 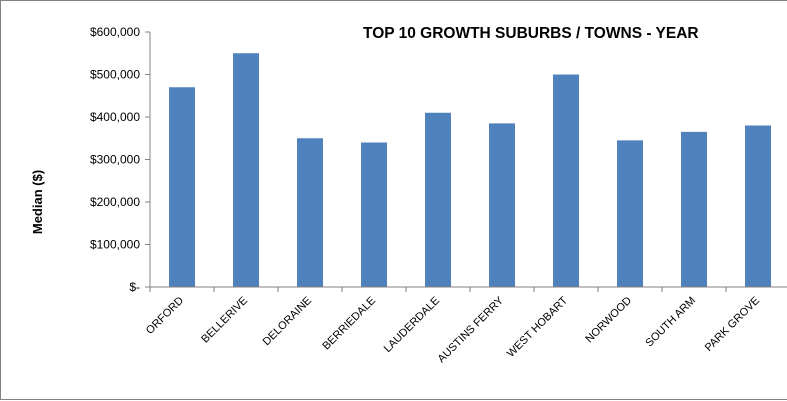 What do you see at coordinates (115, 32) in the screenshot?
I see `y-tick-label: $600,000` at bounding box center [115, 32].